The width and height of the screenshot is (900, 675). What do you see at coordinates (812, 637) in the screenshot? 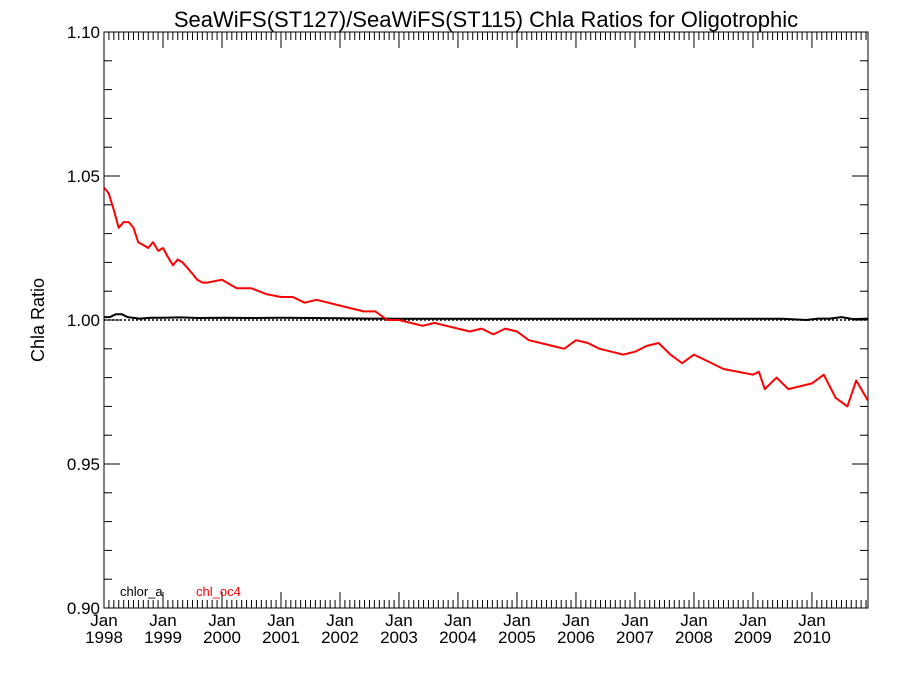
I see `x-tick-label-year: 2010` at bounding box center [812, 637].